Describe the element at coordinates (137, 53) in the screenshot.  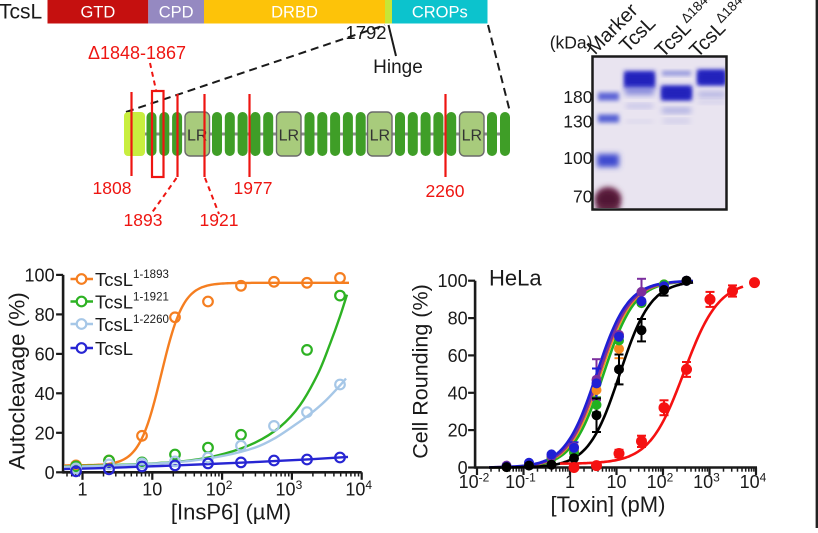
I see `svg-text: Δ1848-1867` at that location.